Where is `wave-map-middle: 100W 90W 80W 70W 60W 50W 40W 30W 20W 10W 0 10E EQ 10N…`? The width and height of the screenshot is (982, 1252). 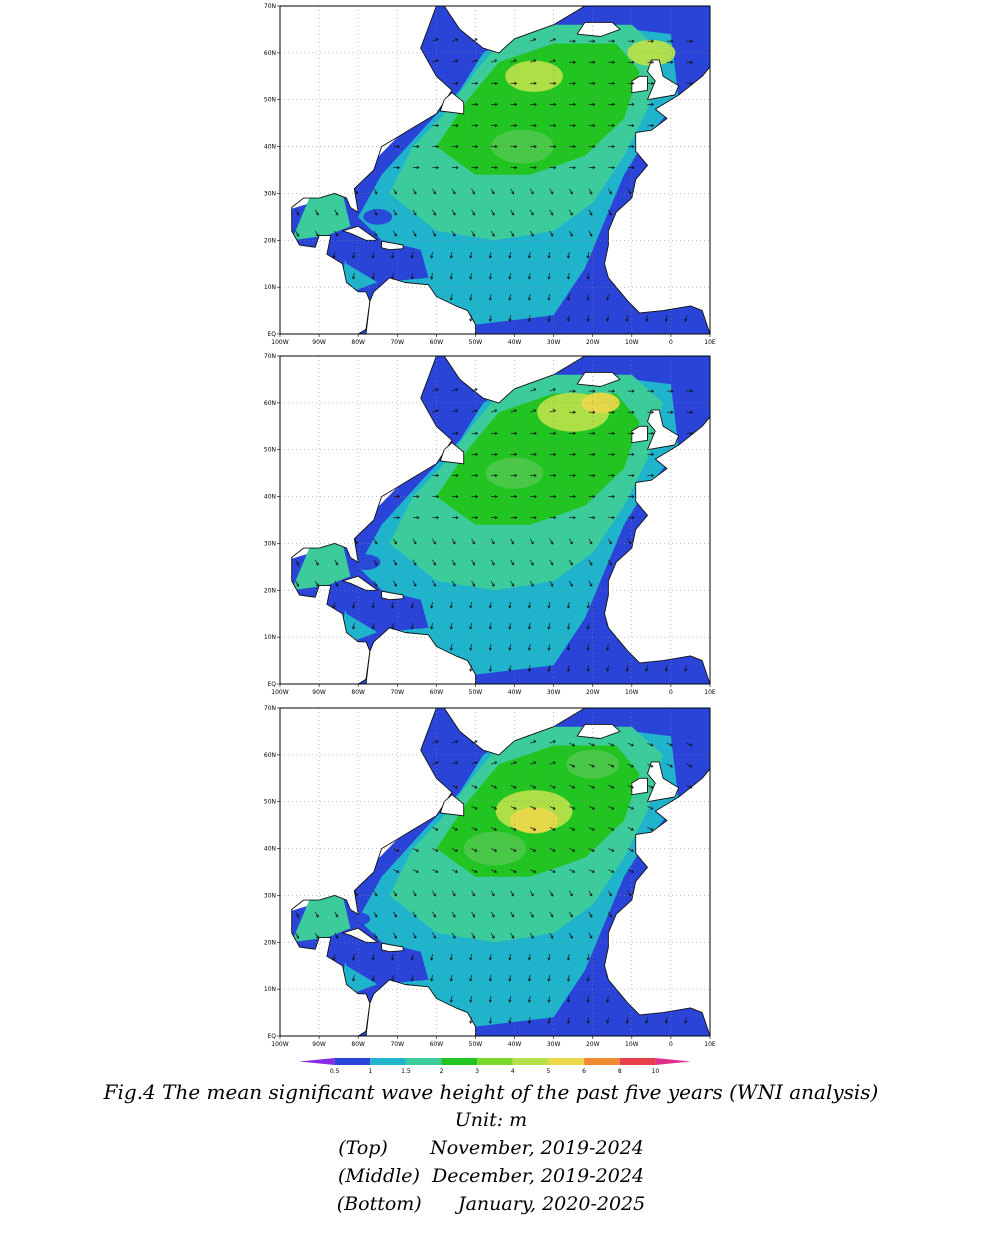
wave-map-middle: 100W 90W 80W 70W 60W 50W 40W 30W 20W 10W 0 10E EQ 10N… is located at coordinates (492, 525).